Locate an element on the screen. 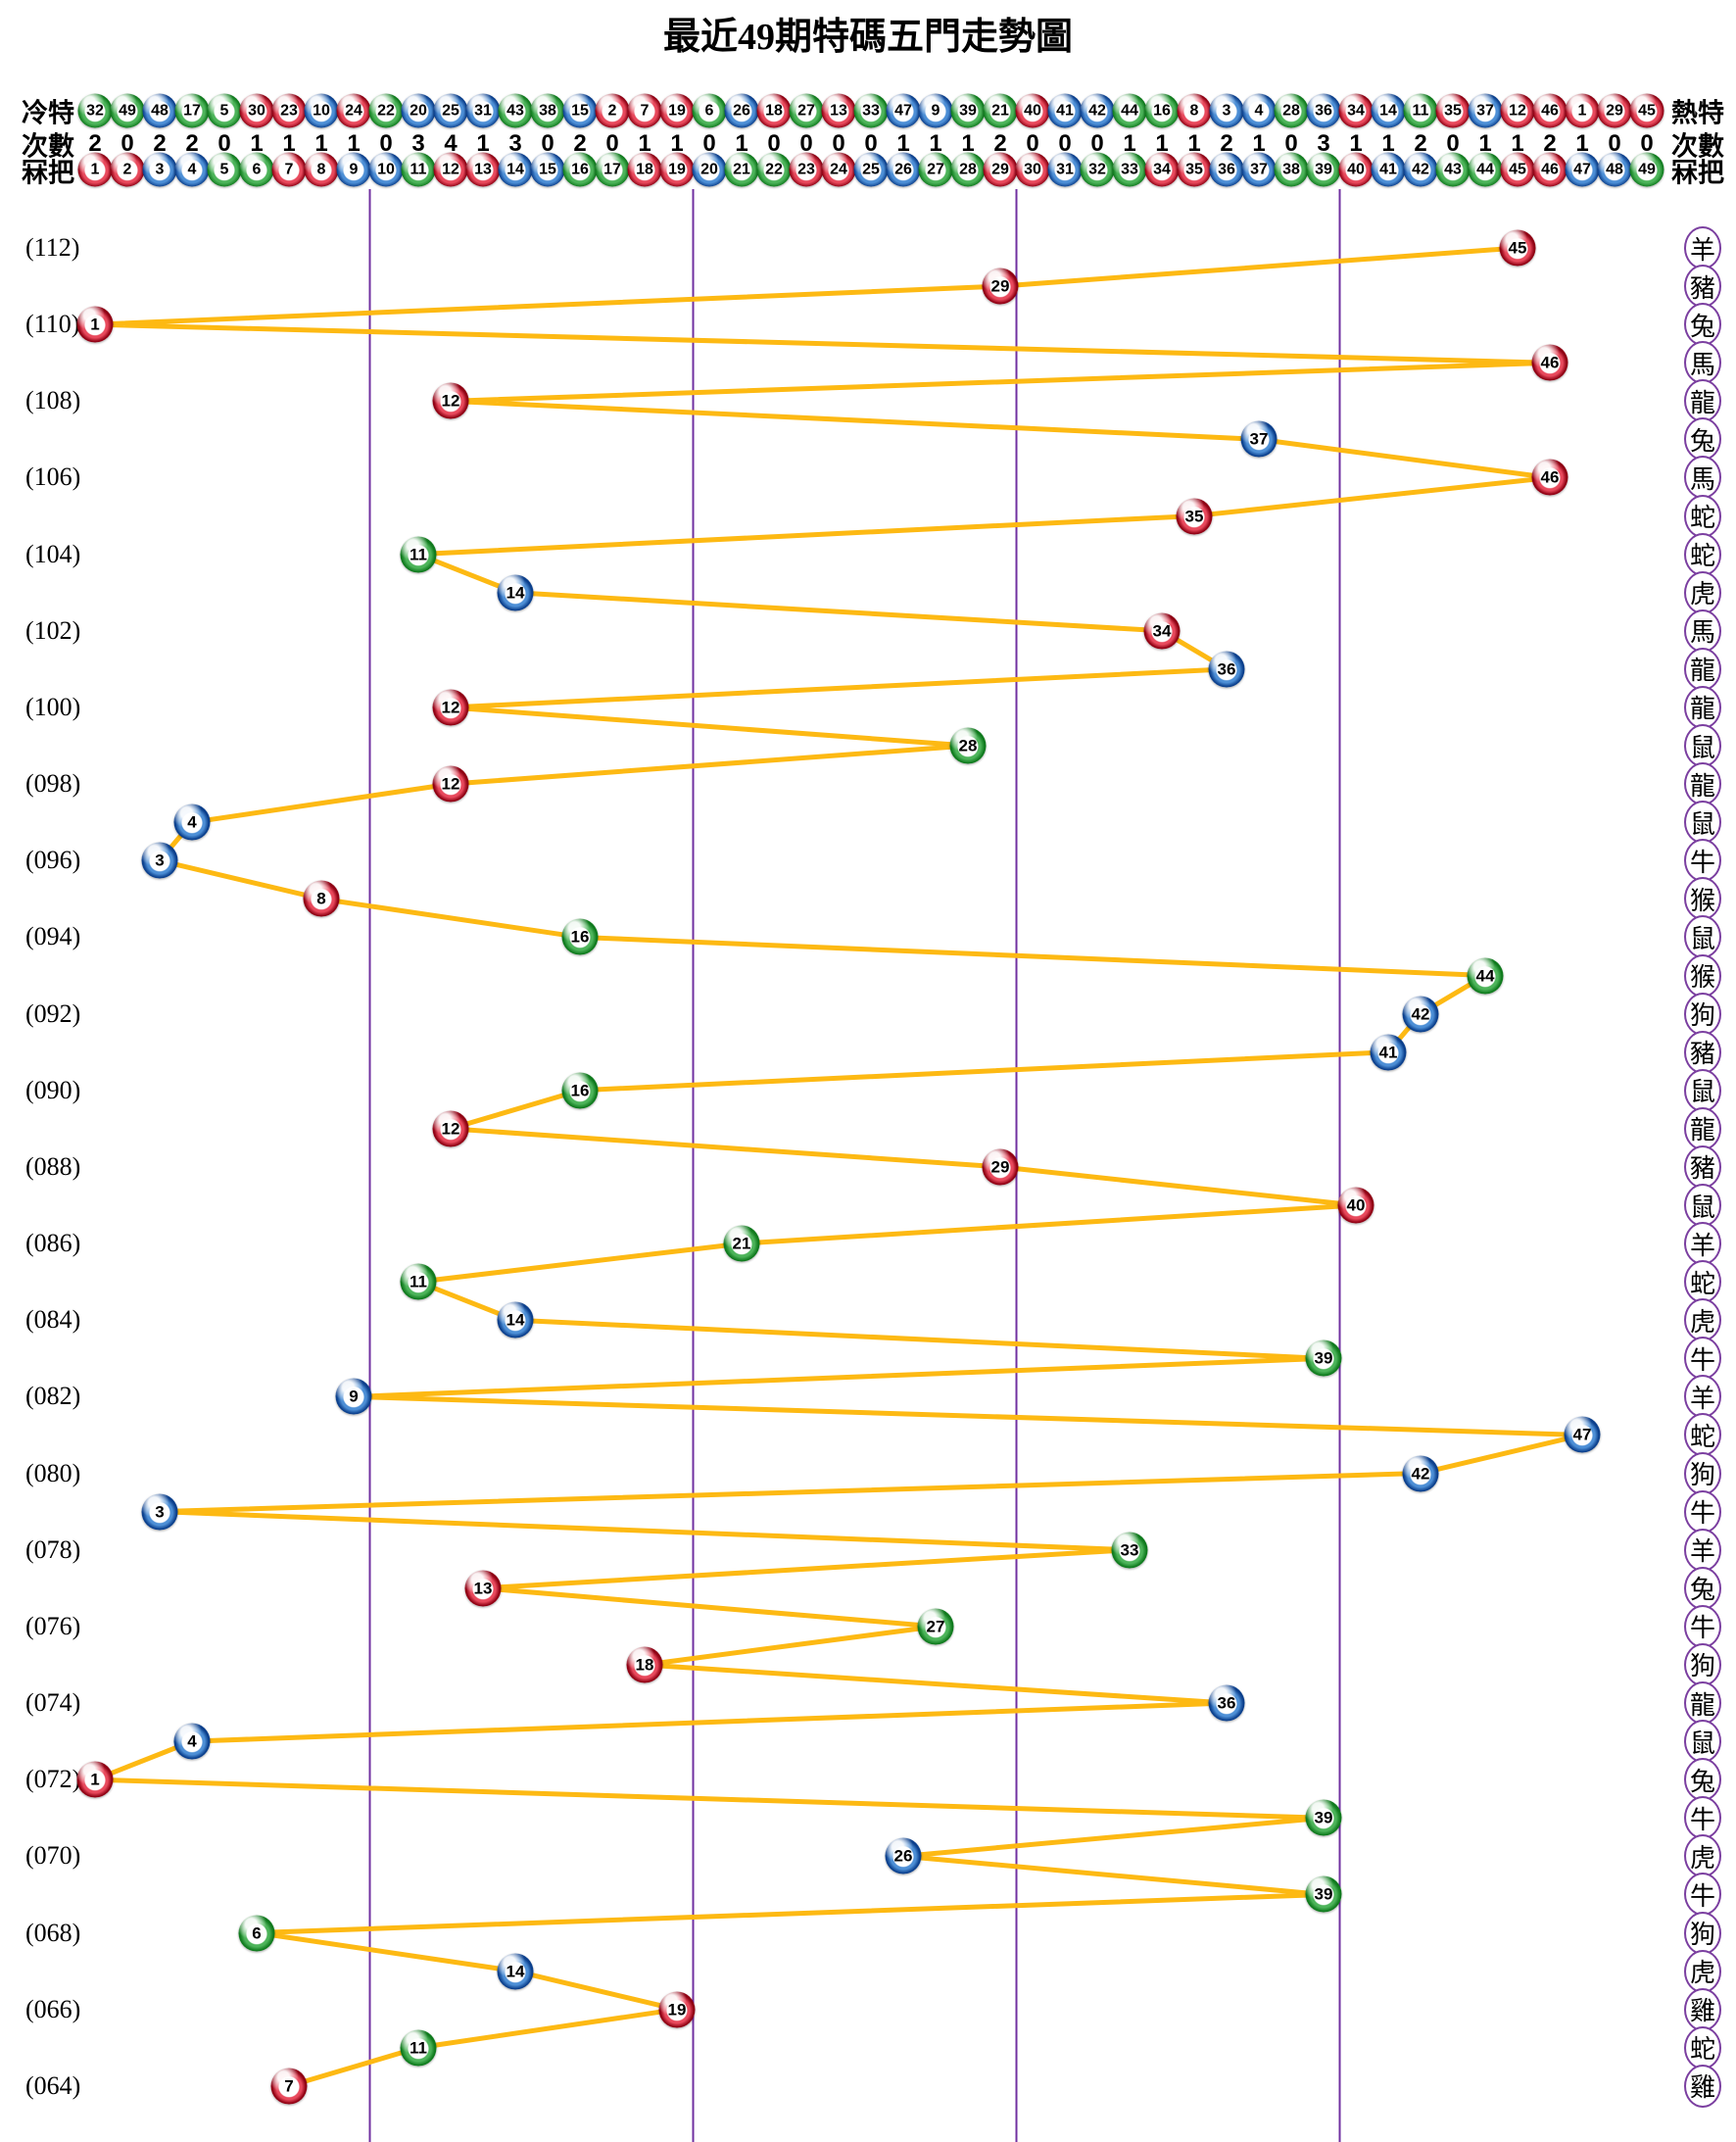  count-value: 4 is located at coordinates (451, 143).